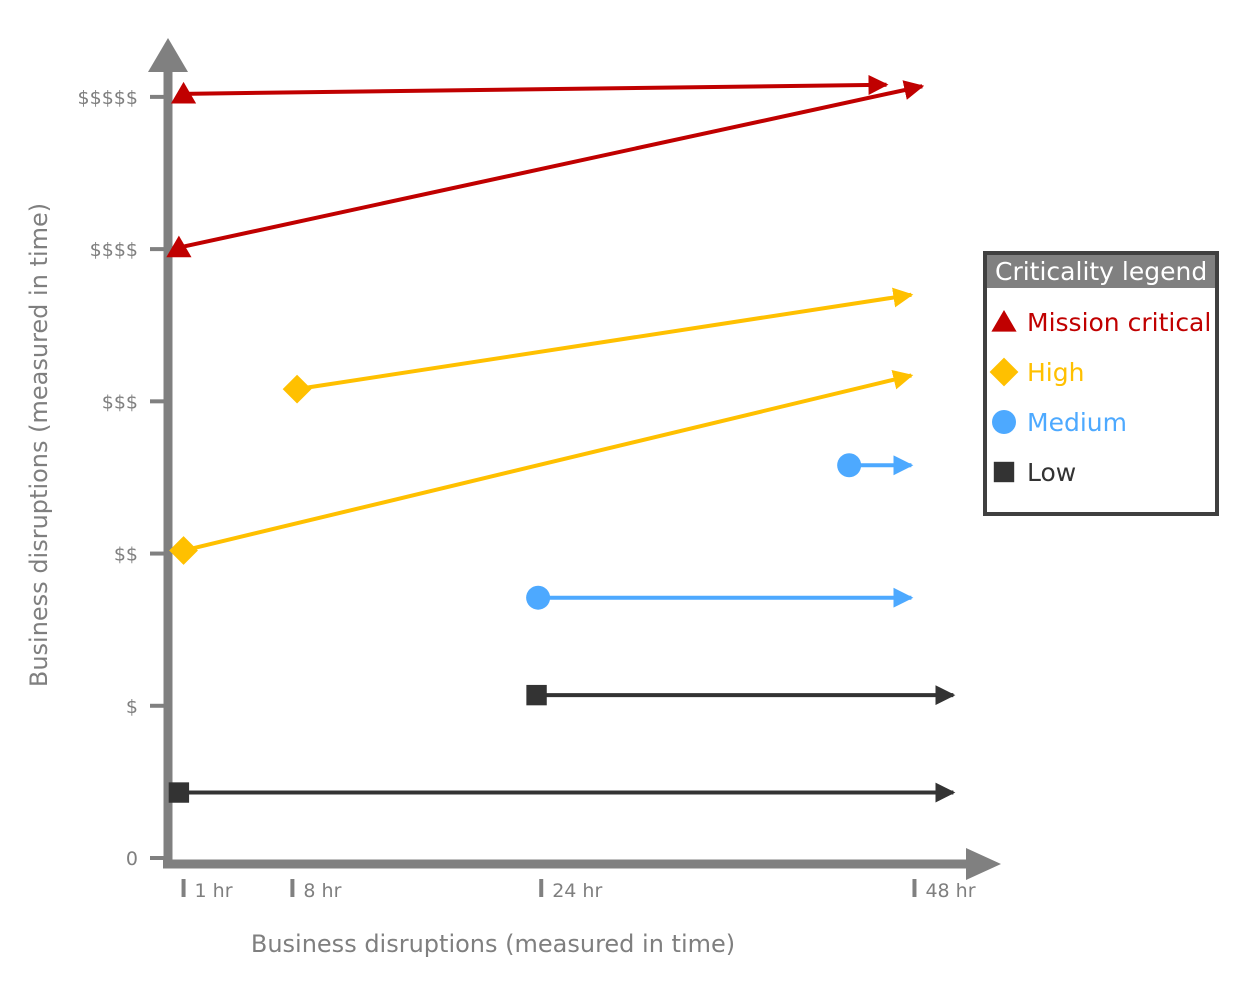 Image resolution: width=1242 pixels, height=985 pixels. What do you see at coordinates (983, 864) in the screenshot?
I see `x-axis-arrow-icon` at bounding box center [983, 864].